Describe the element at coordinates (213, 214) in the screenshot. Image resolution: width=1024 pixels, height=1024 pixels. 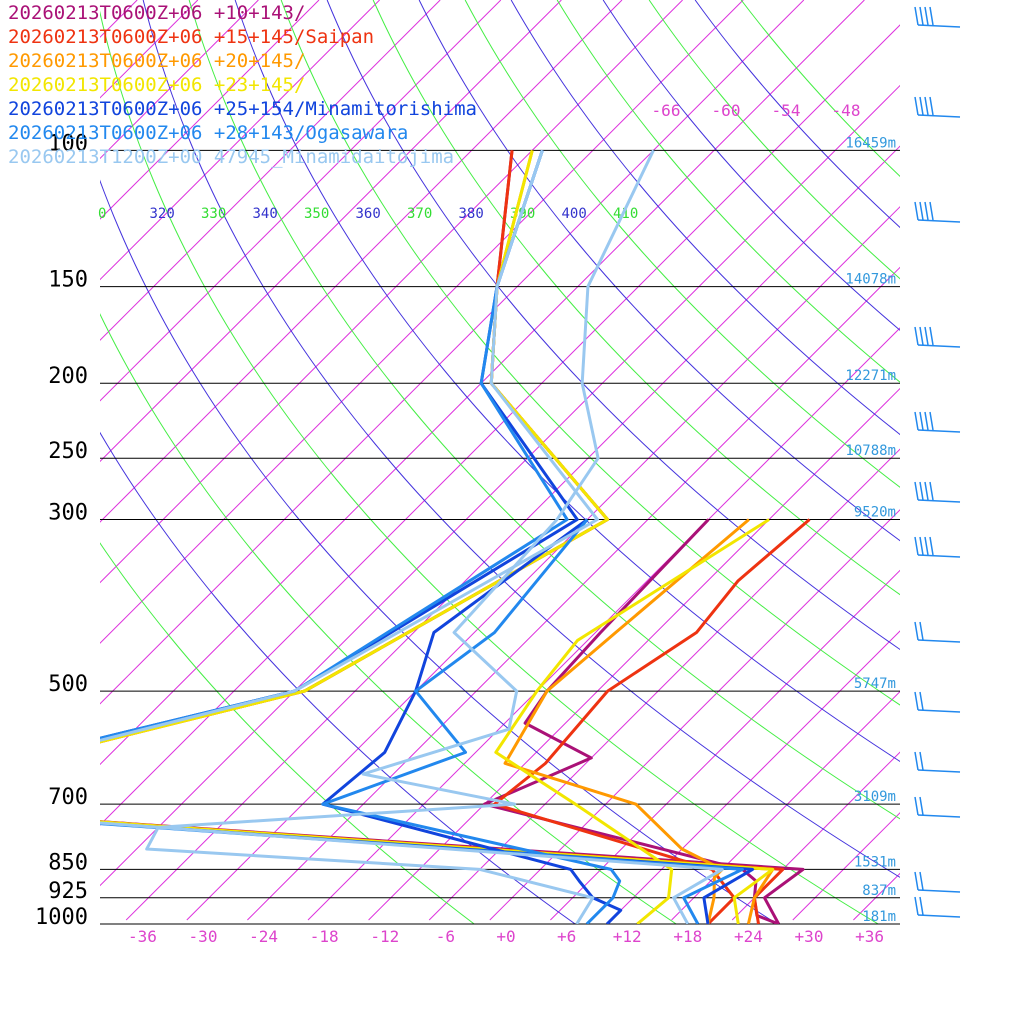
I see `theta-label: 330` at that location.